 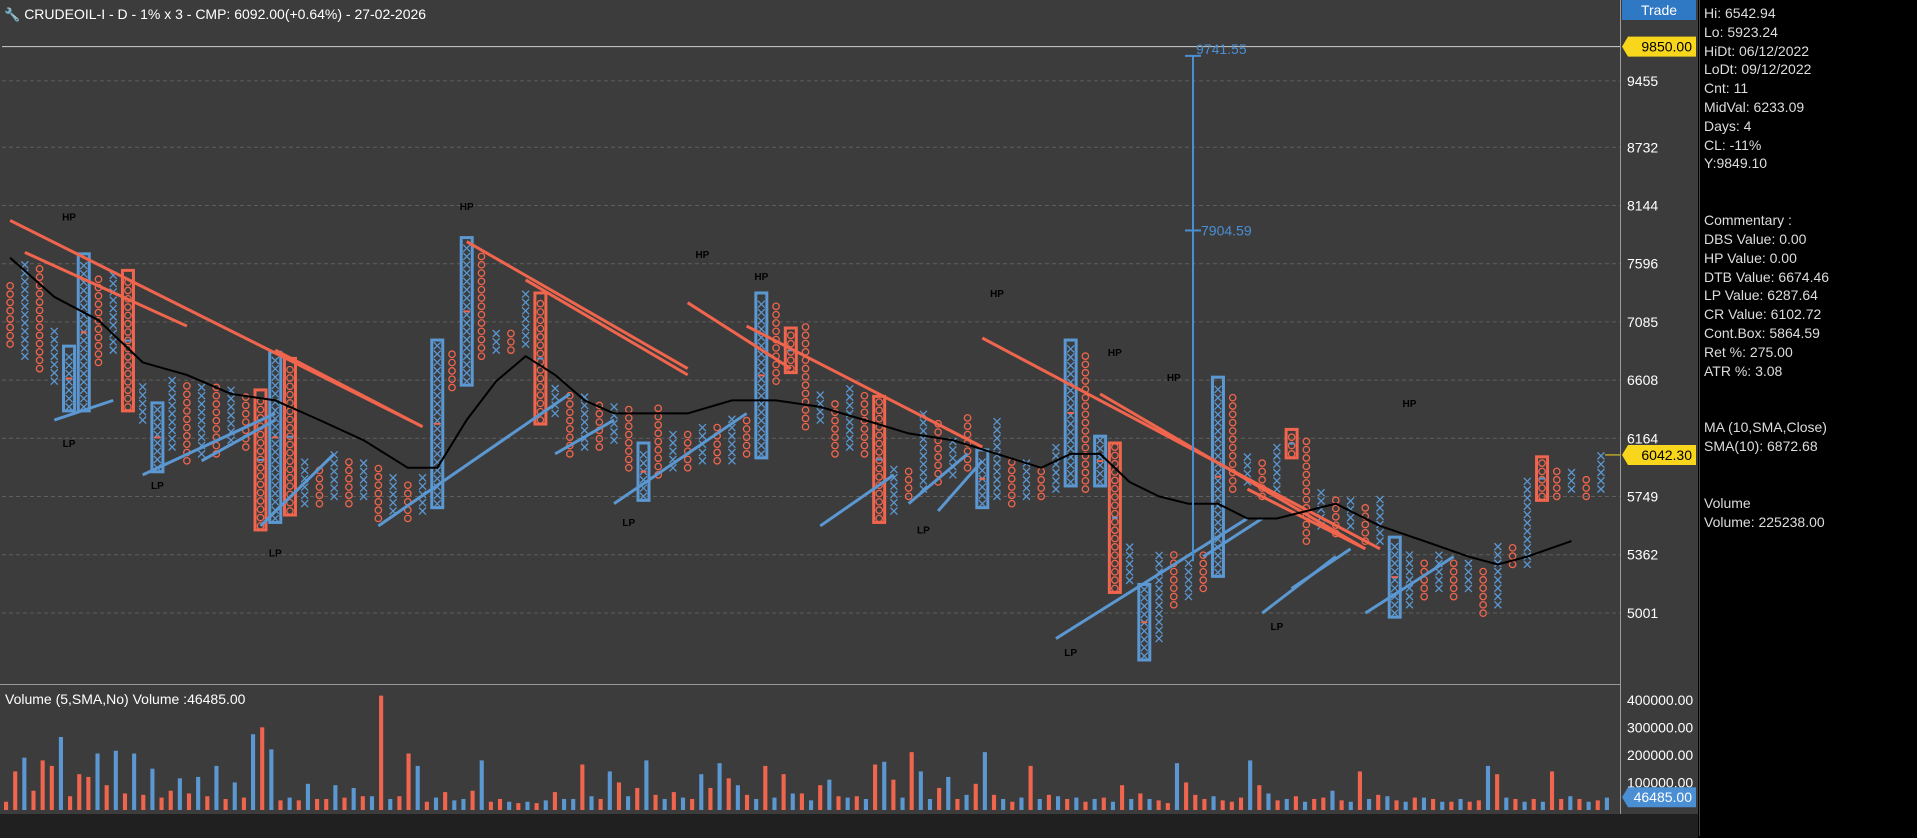 I want to click on volume-info-row: Volume, so click(x=1727, y=502).